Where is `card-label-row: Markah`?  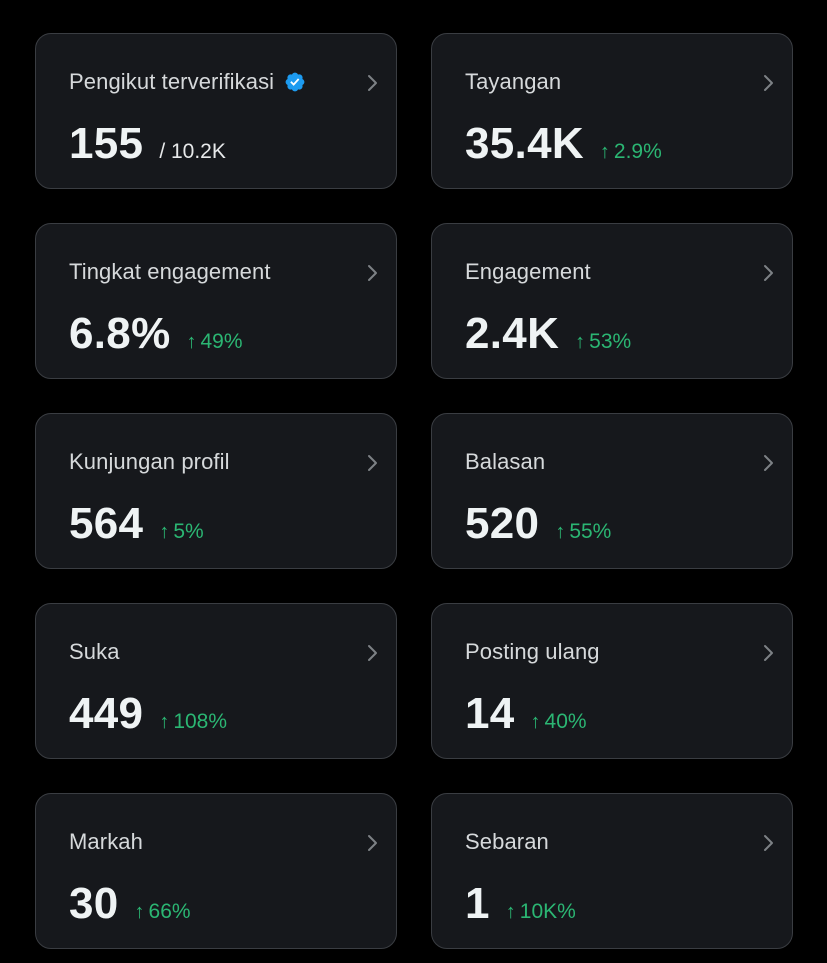 card-label-row: Markah is located at coordinates (106, 842).